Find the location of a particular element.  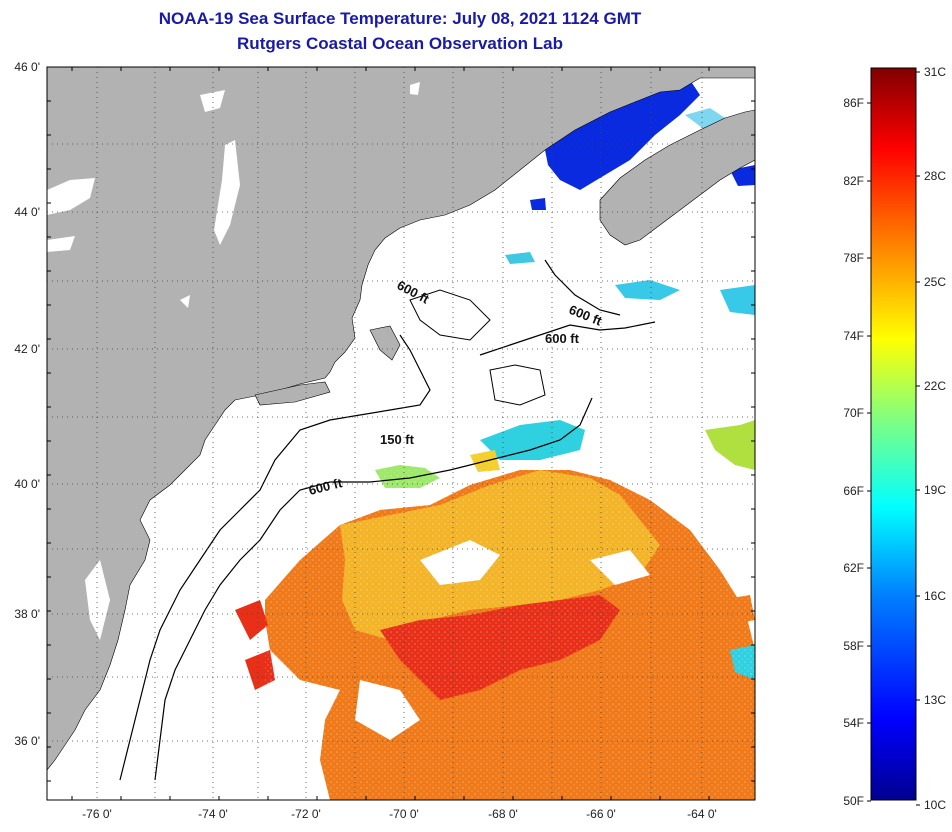

lon-label: -74 0' is located at coordinates (213, 814).